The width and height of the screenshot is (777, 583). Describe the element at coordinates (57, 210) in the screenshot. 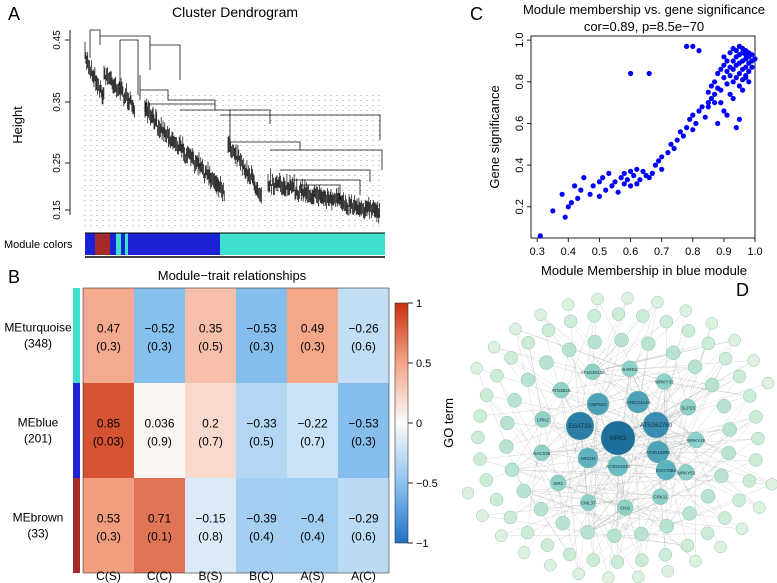

I see `dendrogram-y-tick-label: 0.15` at that location.